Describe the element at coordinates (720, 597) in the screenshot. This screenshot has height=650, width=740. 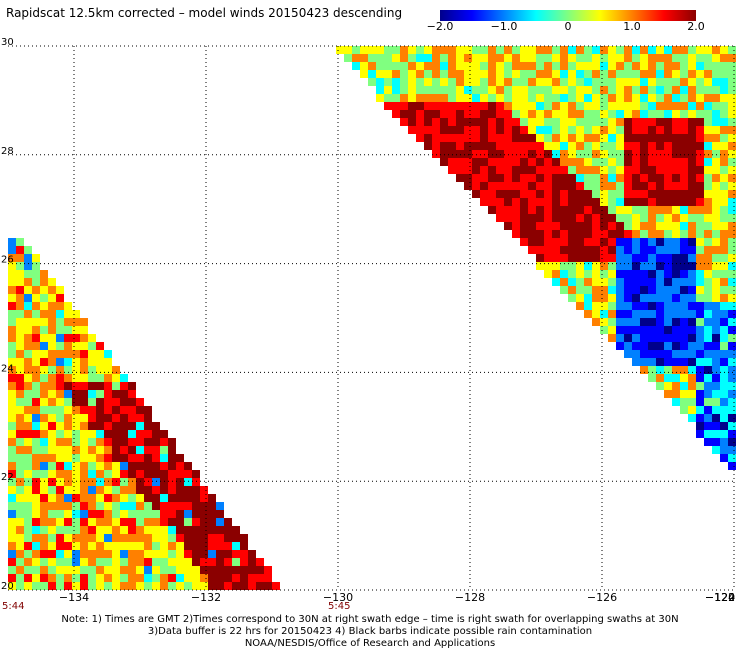
I see `longitude-label: −124` at that location.